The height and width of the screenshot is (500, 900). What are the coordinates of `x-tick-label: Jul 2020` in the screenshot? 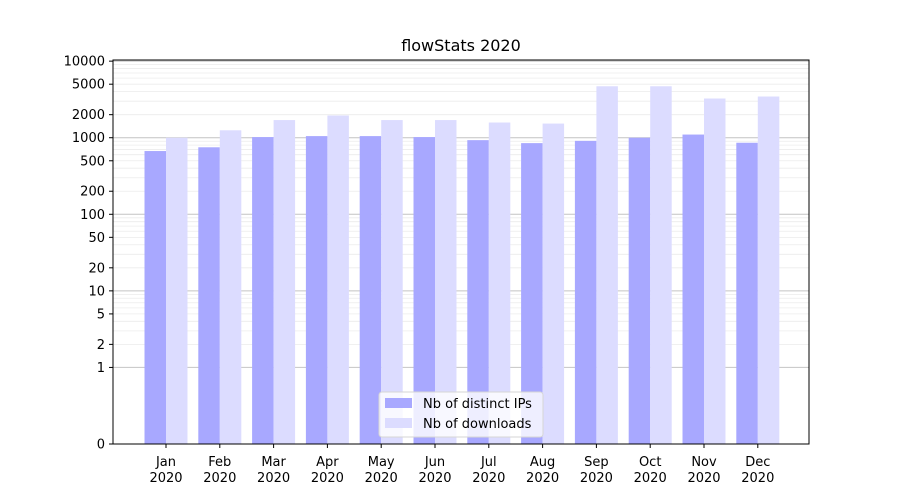 It's located at (488, 470).